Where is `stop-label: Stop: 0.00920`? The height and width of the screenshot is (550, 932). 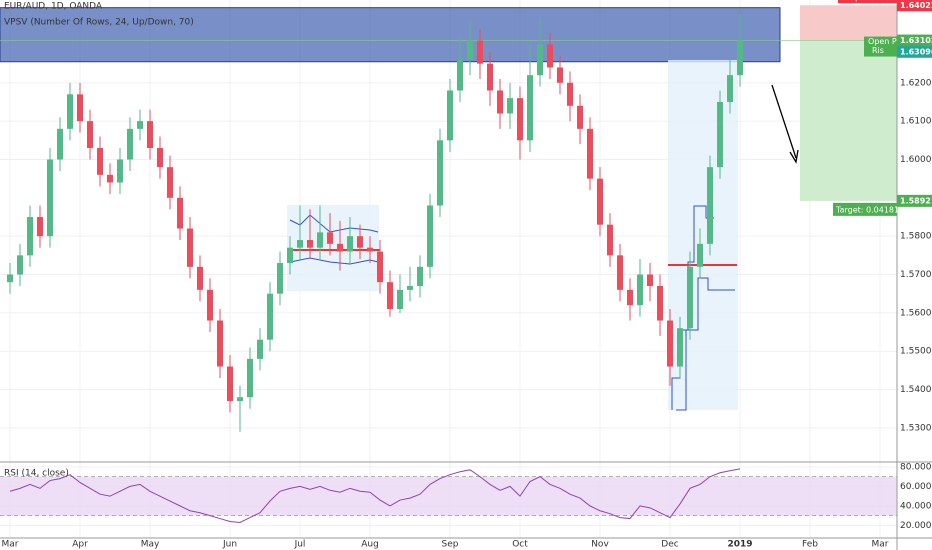 stop-label: Stop: 0.00920 is located at coordinates (870, 1).